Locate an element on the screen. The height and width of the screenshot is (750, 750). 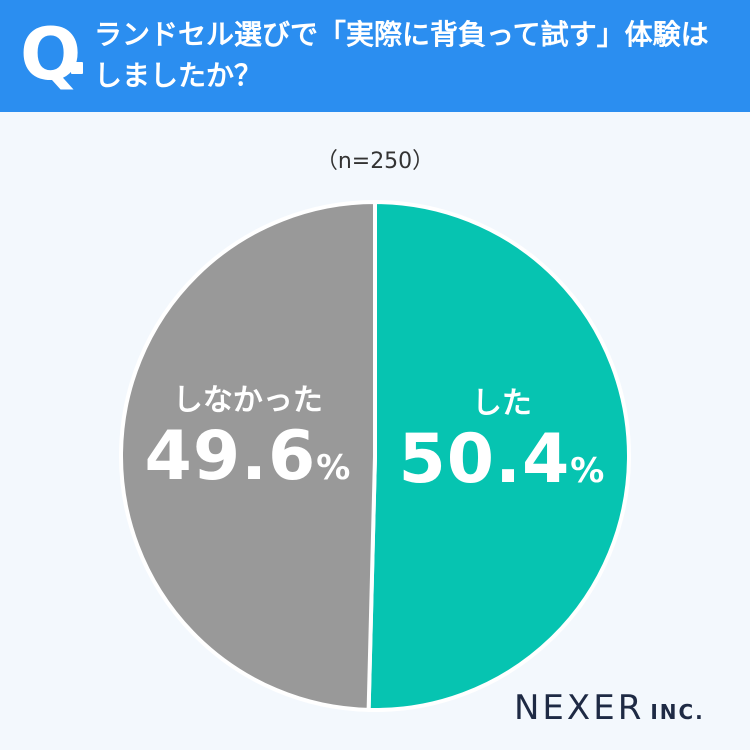
slice-value-shita: 50.4% is located at coordinates (501, 465).